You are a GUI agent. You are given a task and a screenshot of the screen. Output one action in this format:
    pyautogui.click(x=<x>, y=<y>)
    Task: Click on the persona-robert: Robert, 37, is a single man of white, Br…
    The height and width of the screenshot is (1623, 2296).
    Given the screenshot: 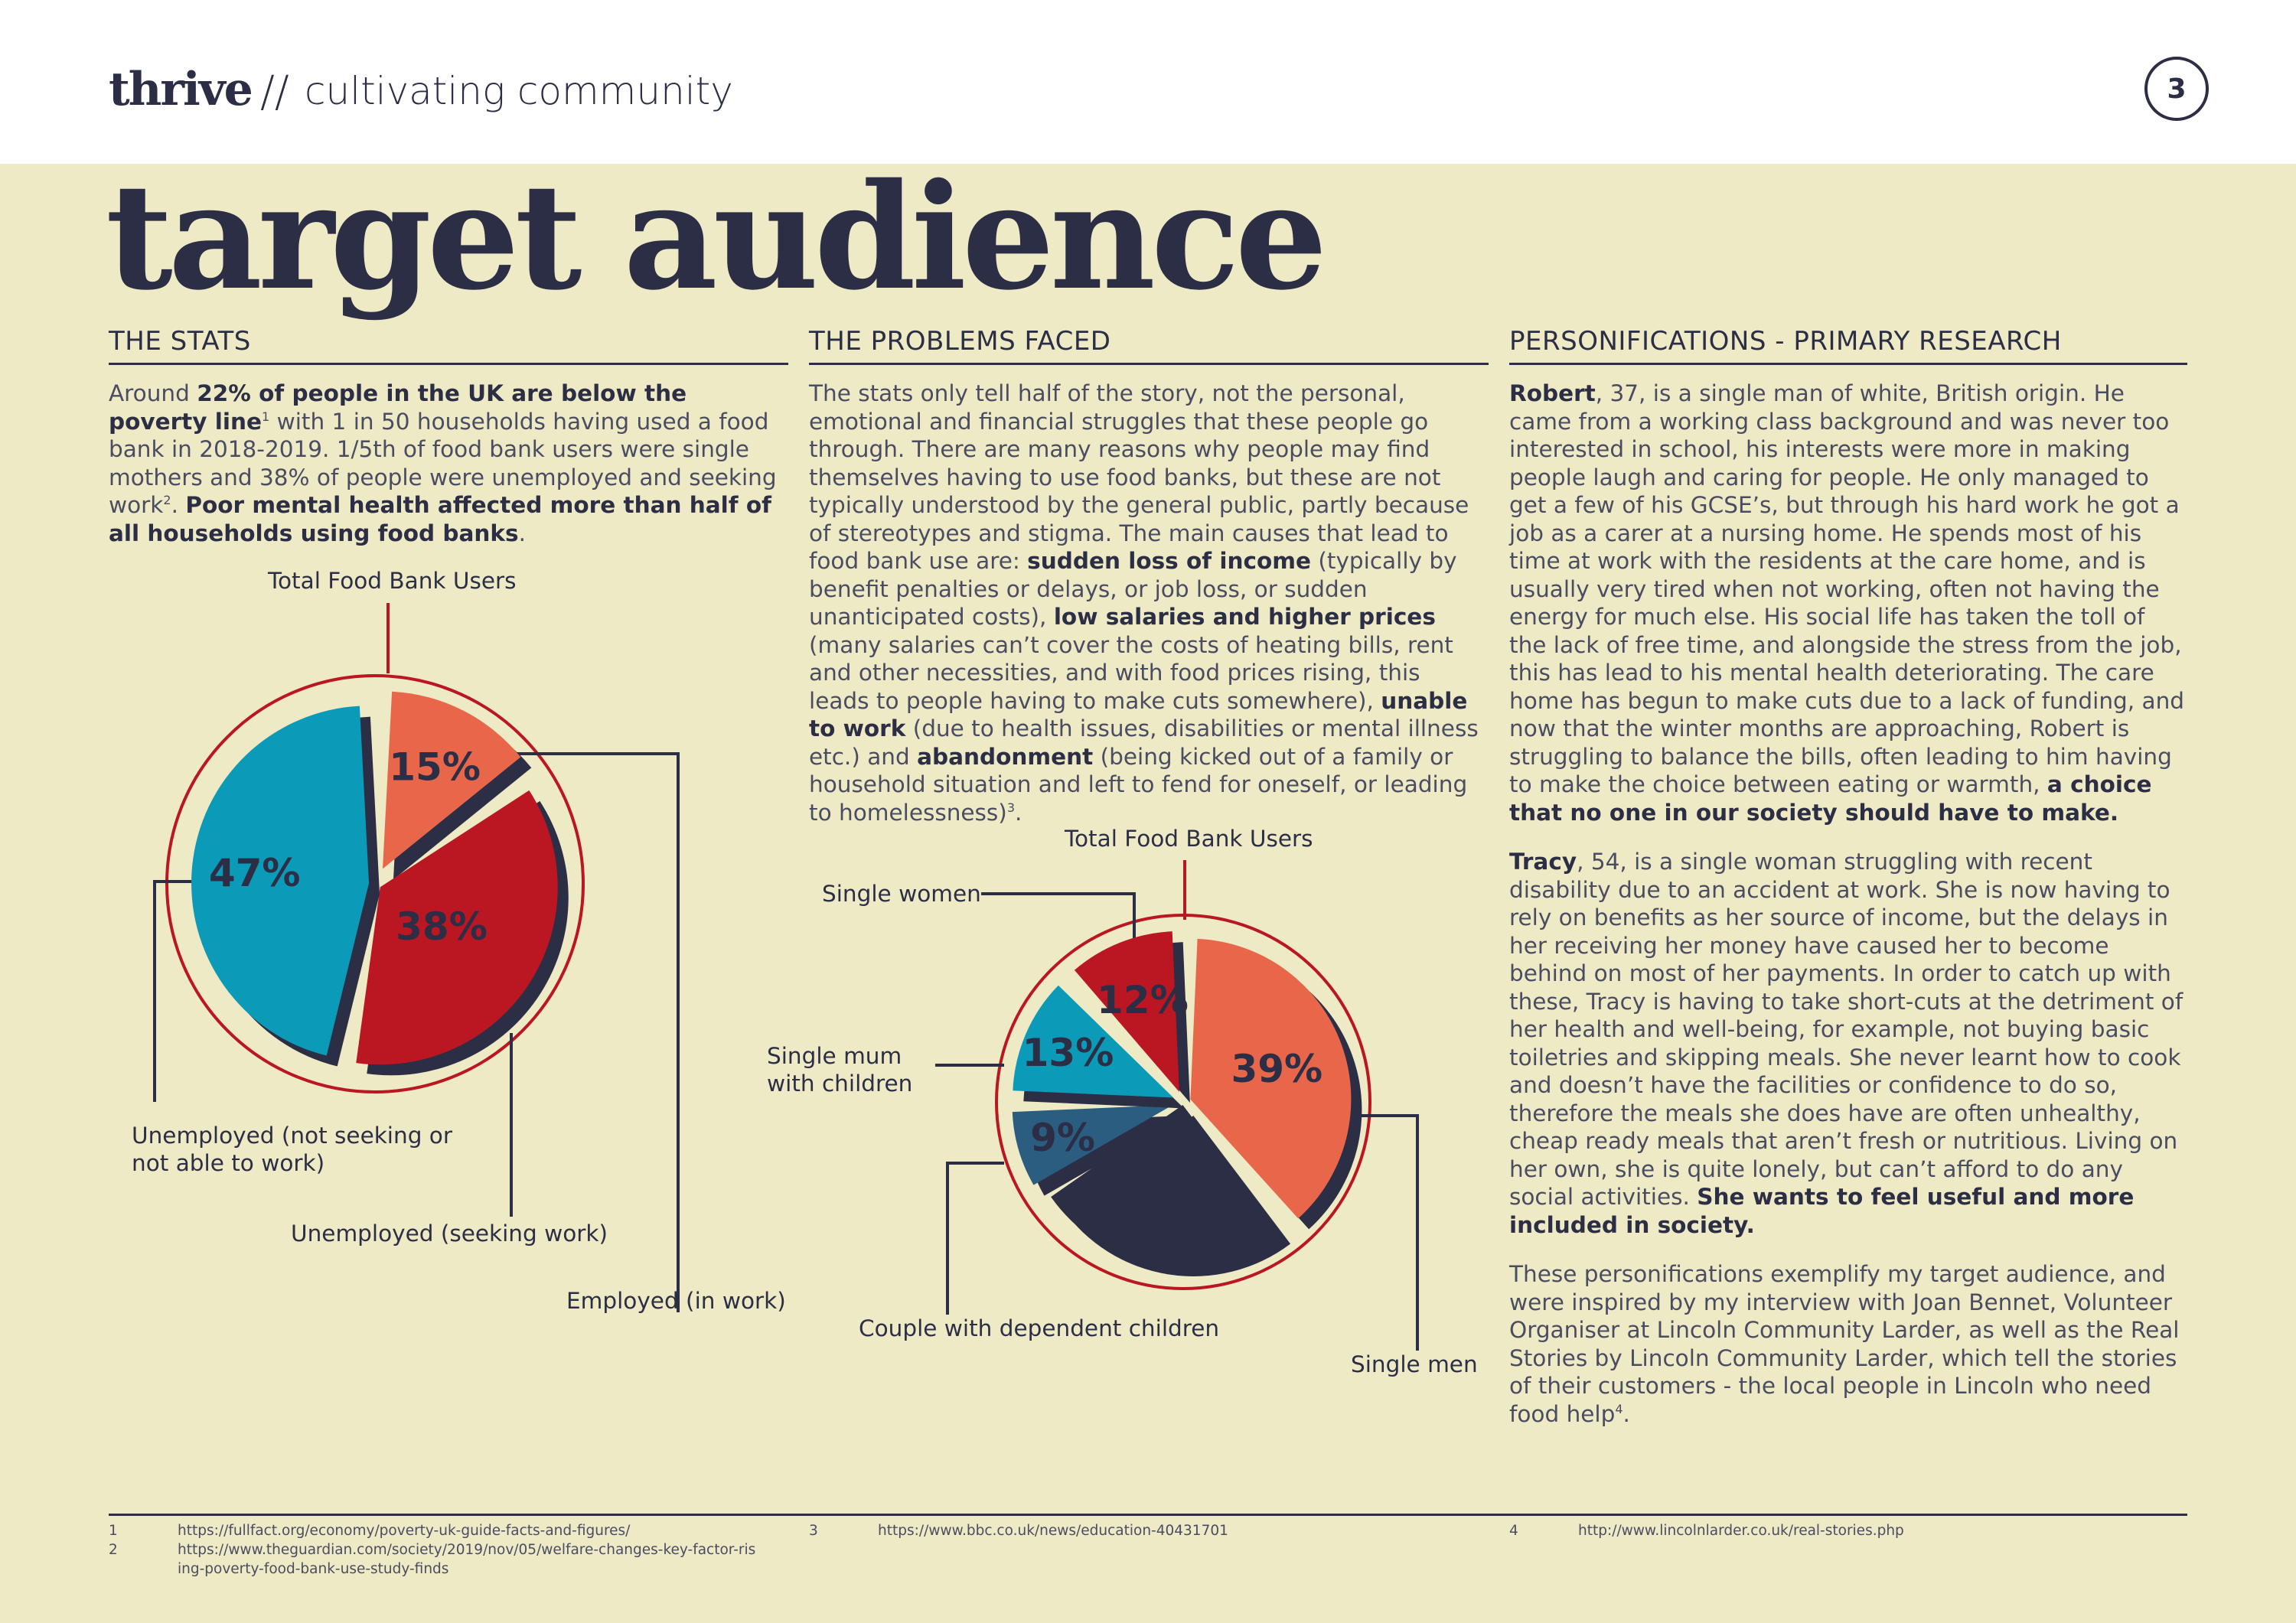 What is the action you would take?
    pyautogui.click(x=1848, y=603)
    